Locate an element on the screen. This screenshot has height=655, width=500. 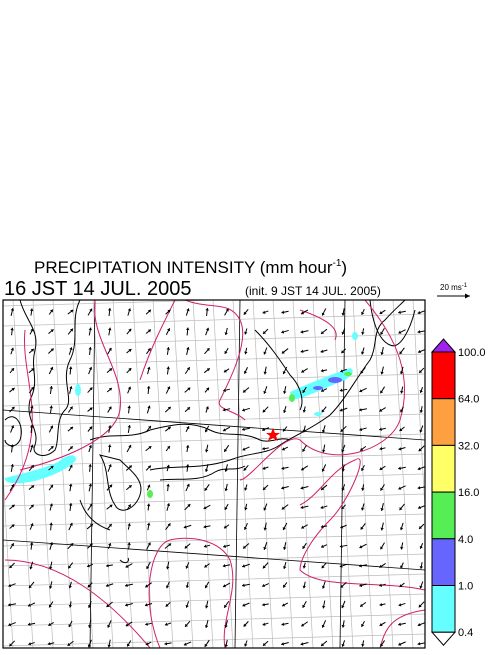
colorbar-label: 32.0 is located at coordinates (468, 446).